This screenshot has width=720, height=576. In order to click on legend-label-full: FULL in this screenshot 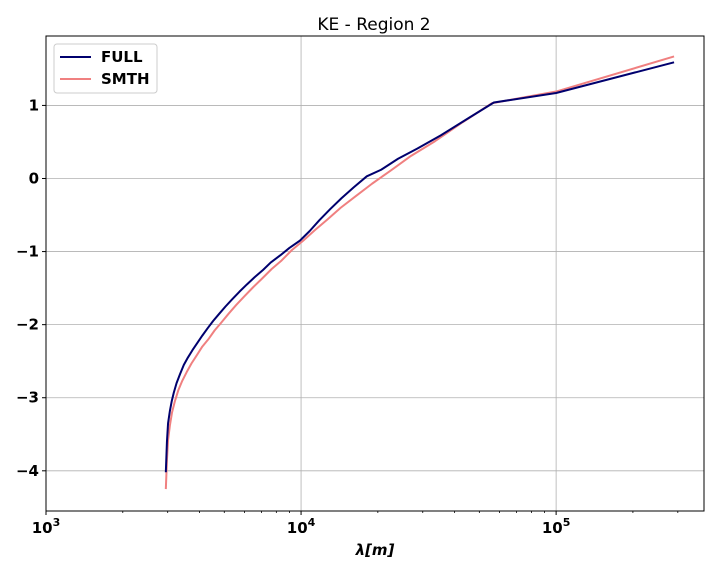, I will do `click(122, 57)`.